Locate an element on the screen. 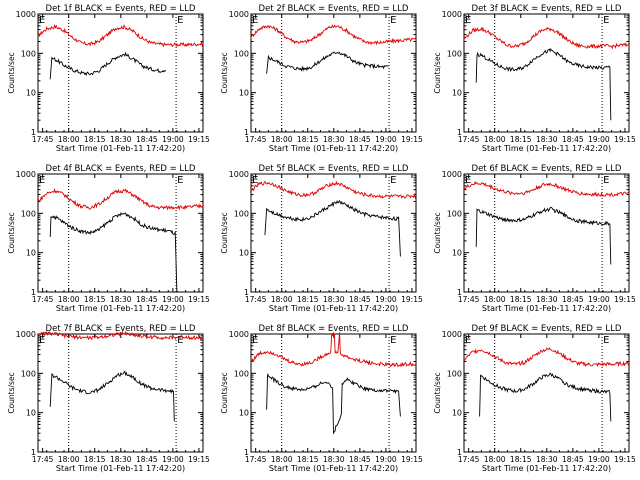 The width and height of the screenshot is (640, 480). panel-title: Det 2f BLACK = Events, RED = LLD is located at coordinates (334, 9).